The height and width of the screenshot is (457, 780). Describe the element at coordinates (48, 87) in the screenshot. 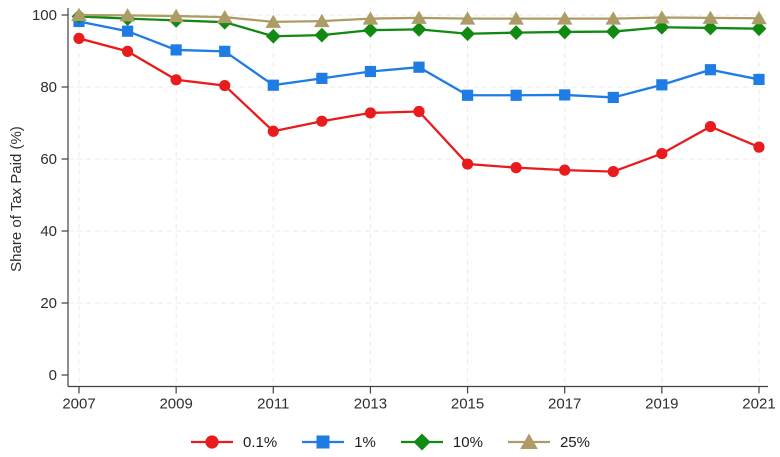

I see `y-tick-label: 80` at that location.